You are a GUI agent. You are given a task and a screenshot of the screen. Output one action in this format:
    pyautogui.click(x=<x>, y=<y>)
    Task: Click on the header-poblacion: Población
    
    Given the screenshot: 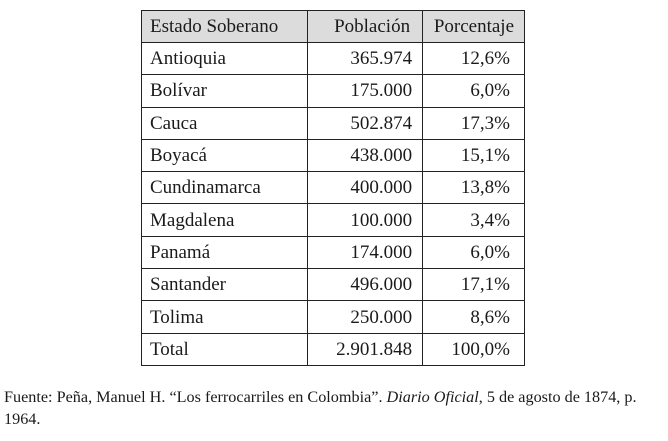 What is the action you would take?
    pyautogui.click(x=365, y=26)
    